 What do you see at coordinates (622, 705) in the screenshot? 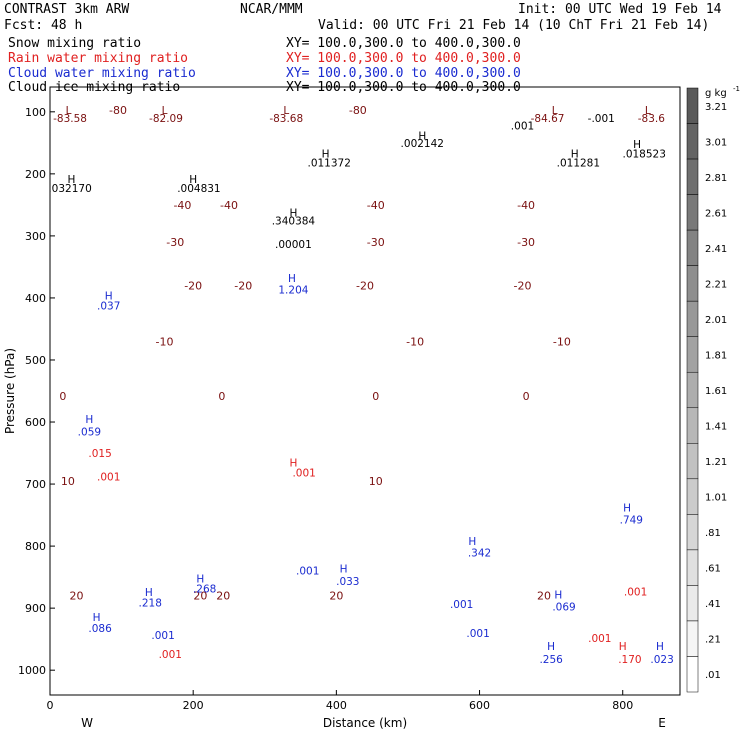
I see `x-tick-label: 800` at bounding box center [622, 705].